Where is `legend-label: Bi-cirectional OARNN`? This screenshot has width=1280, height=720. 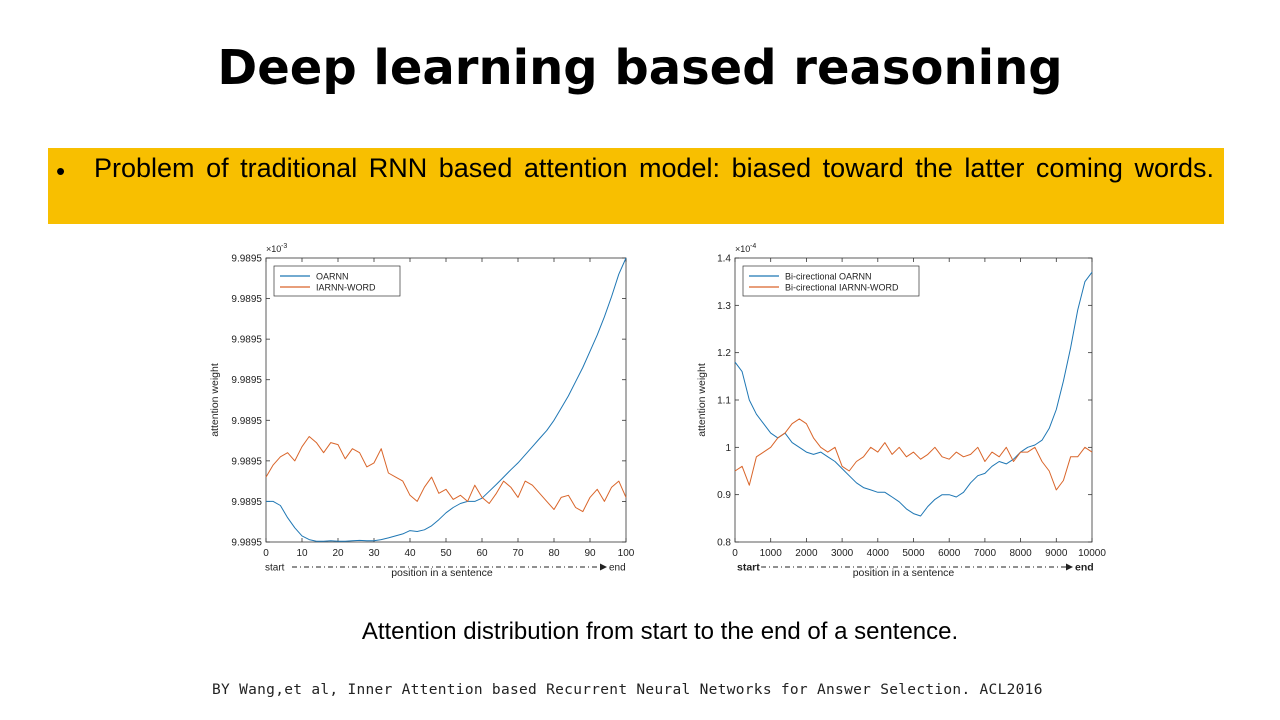 legend-label: Bi-cirectional OARNN is located at coordinates (828, 277).